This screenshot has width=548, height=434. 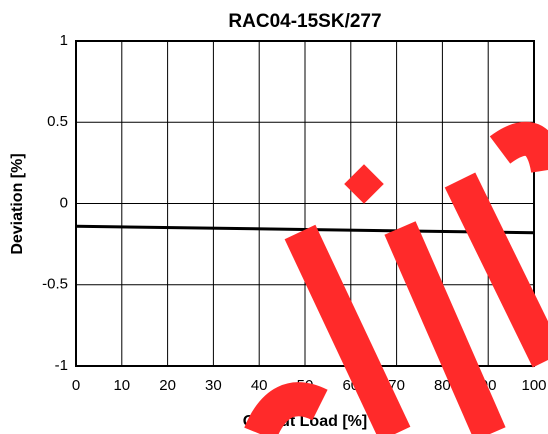 I want to click on x-tick-label: 40, so click(x=259, y=385).